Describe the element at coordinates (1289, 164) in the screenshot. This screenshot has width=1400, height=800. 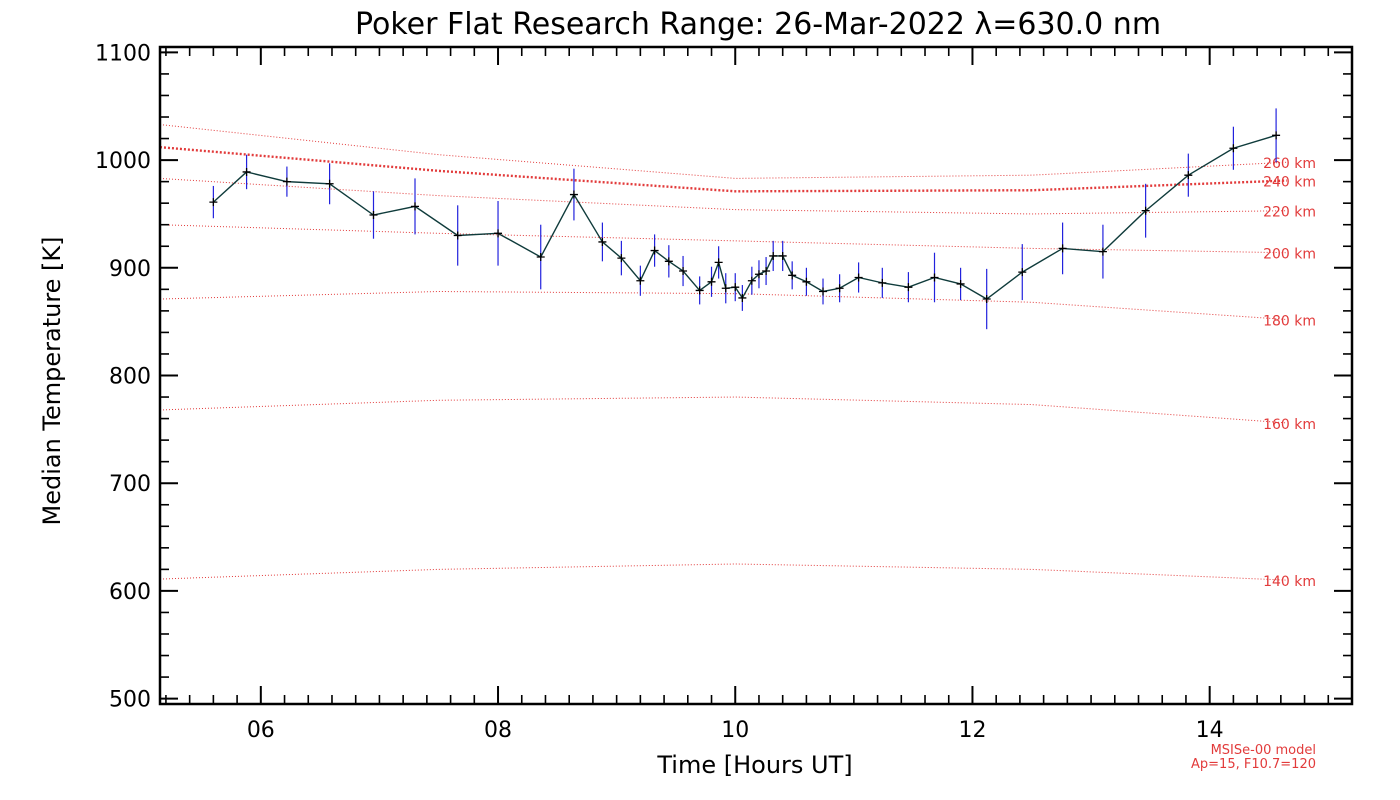
I see `model-curve-label: 260 km` at that location.